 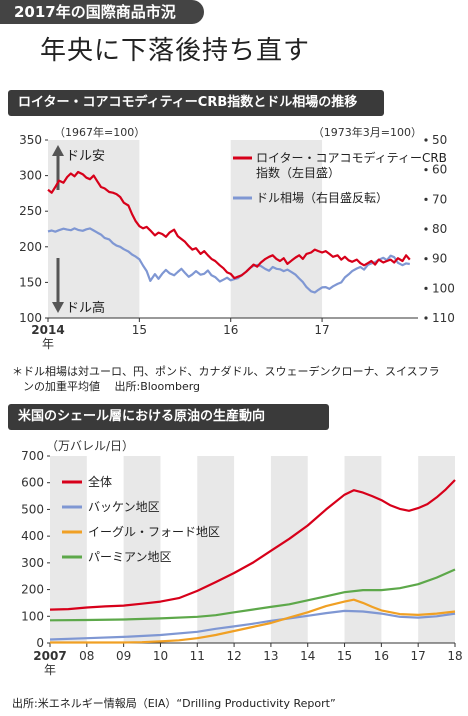 I want to click on chart1-right-tick-label-4: 90, so click(x=439, y=259).